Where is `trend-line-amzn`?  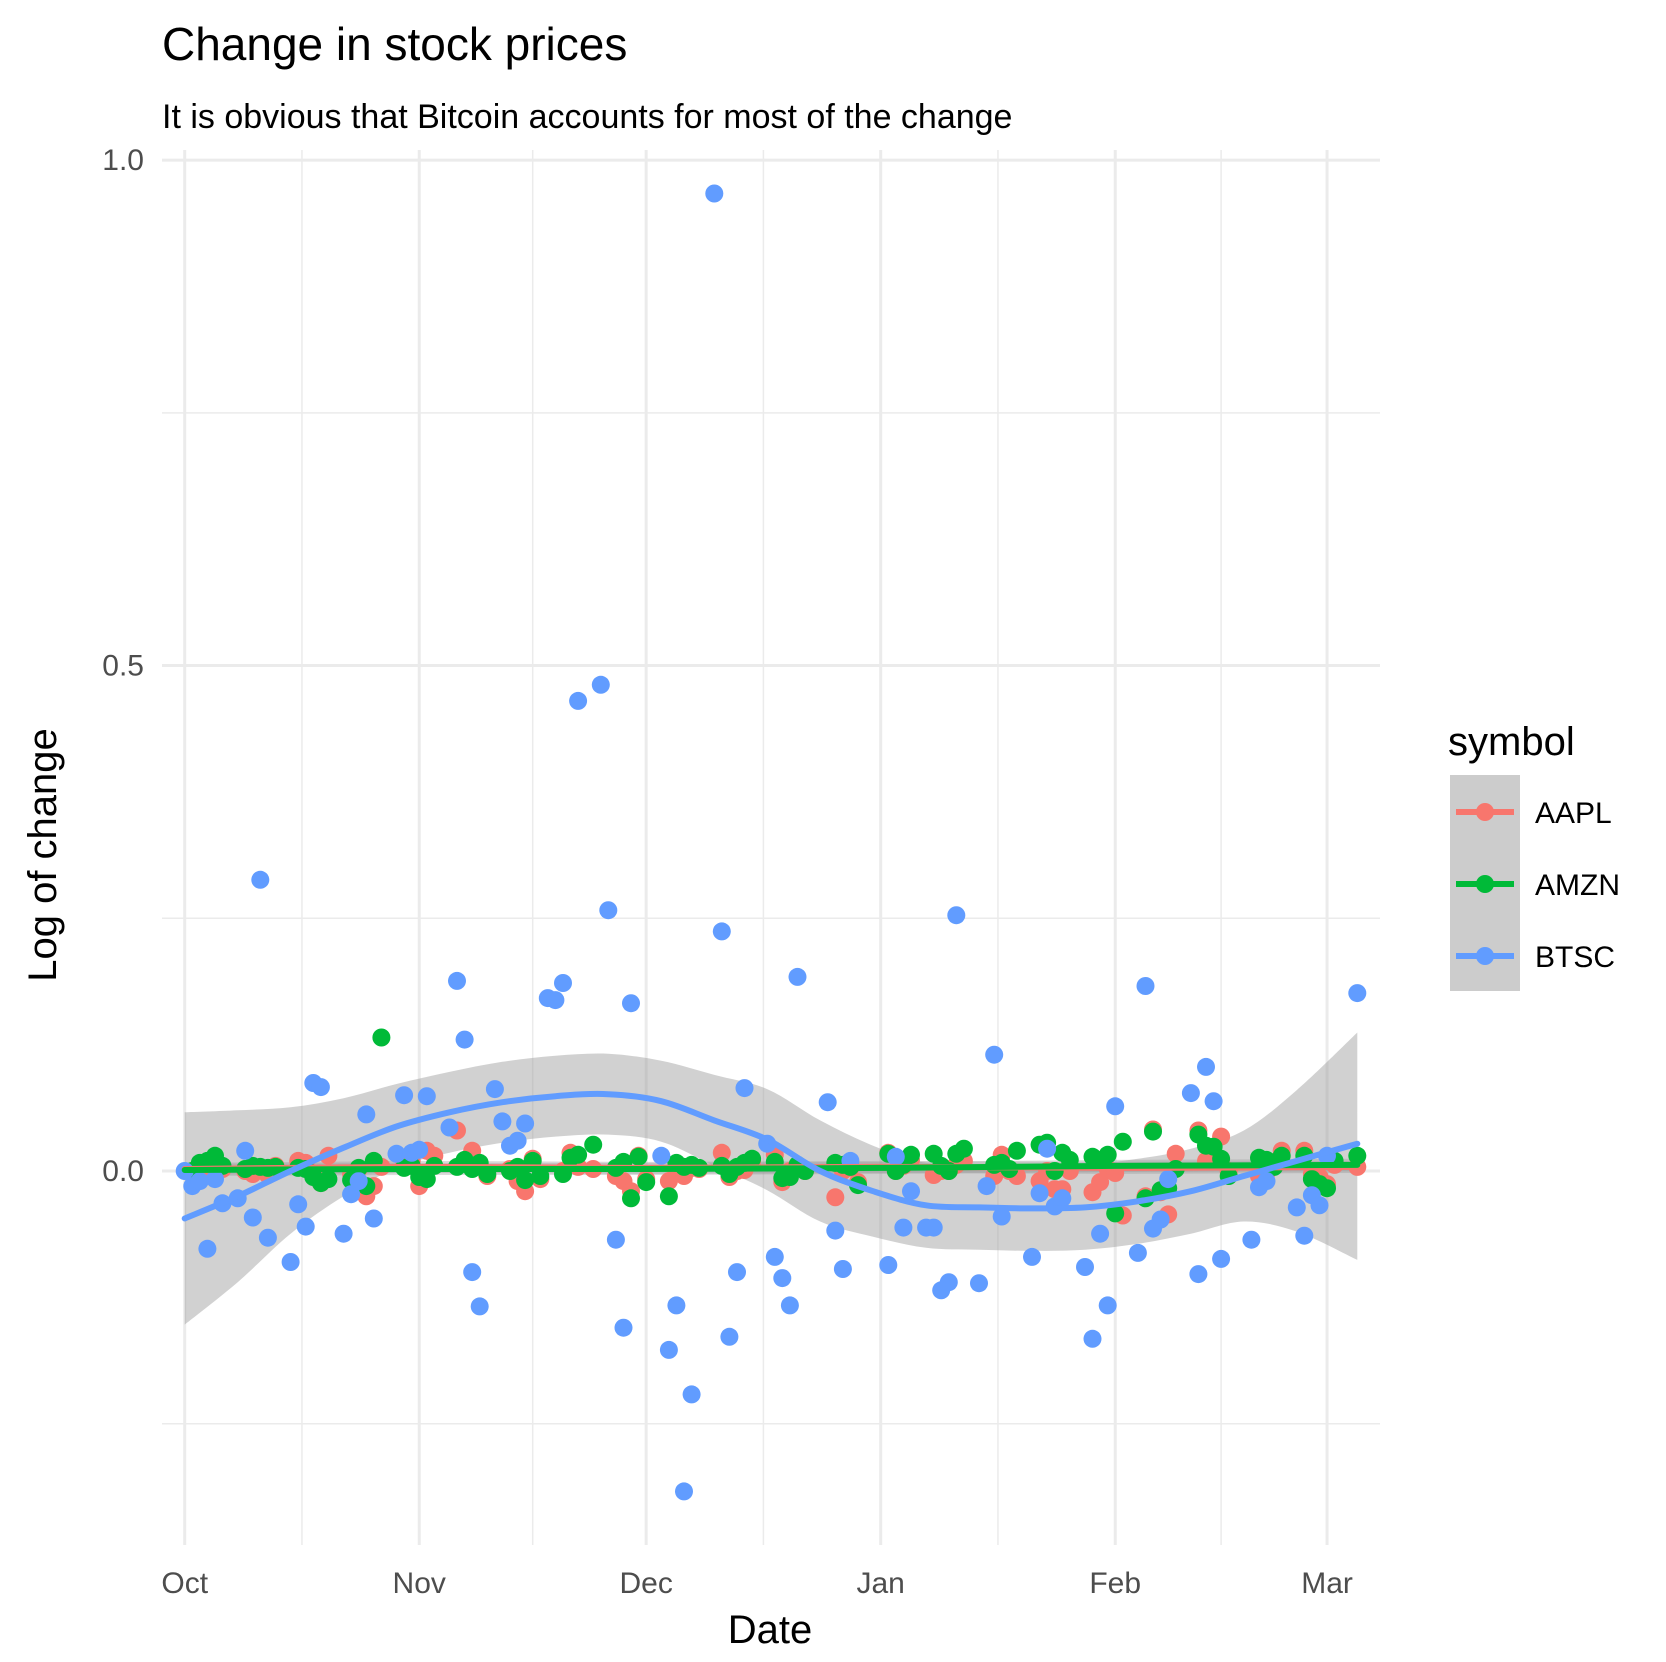
trend-line-amzn is located at coordinates (771, 1167).